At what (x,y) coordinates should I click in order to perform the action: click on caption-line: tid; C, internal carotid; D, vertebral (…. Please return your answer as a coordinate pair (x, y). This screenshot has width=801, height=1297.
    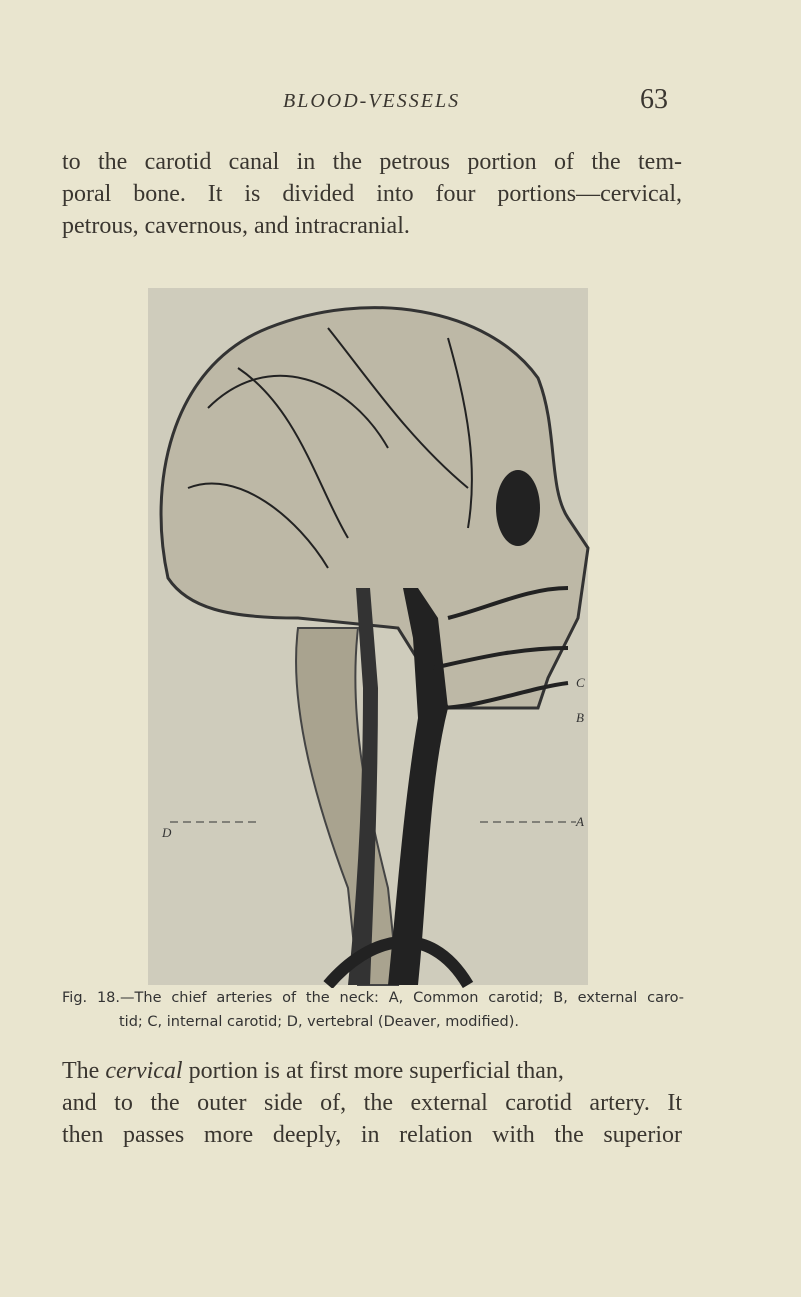
    Looking at the image, I should click on (319, 1022).